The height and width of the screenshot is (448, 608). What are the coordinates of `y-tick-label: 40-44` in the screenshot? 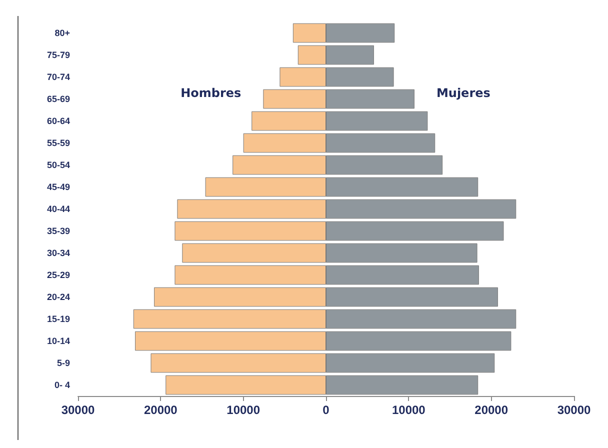 It's located at (58, 209).